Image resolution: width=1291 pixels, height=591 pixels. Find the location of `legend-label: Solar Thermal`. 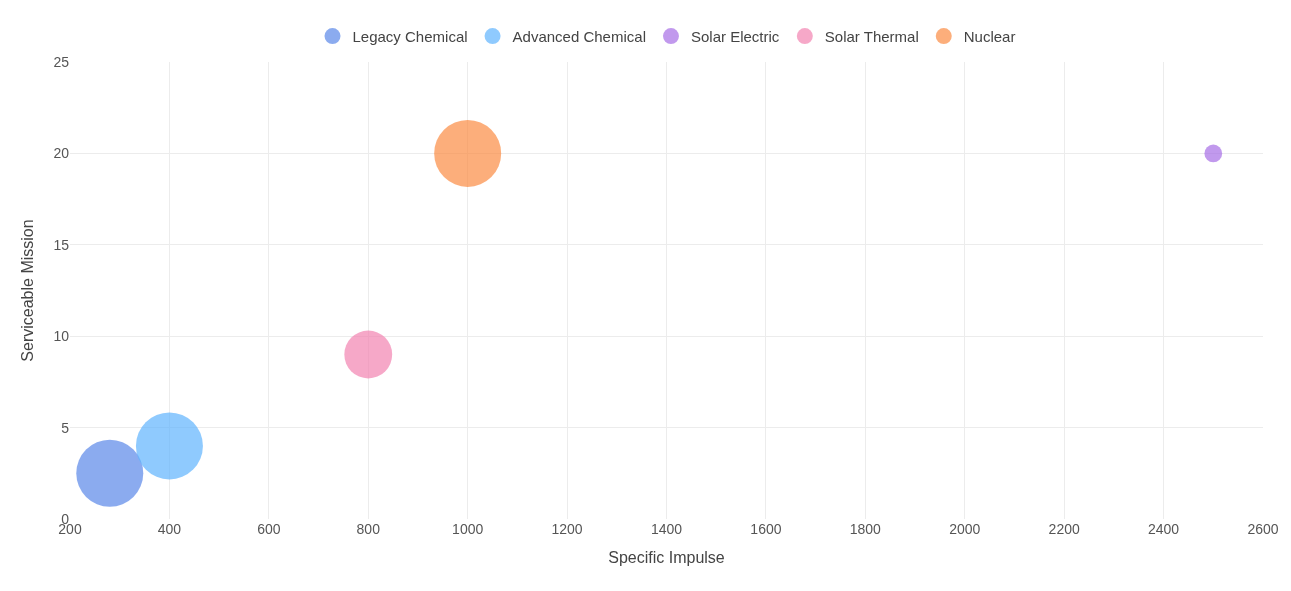

legend-label: Solar Thermal is located at coordinates (871, 36).